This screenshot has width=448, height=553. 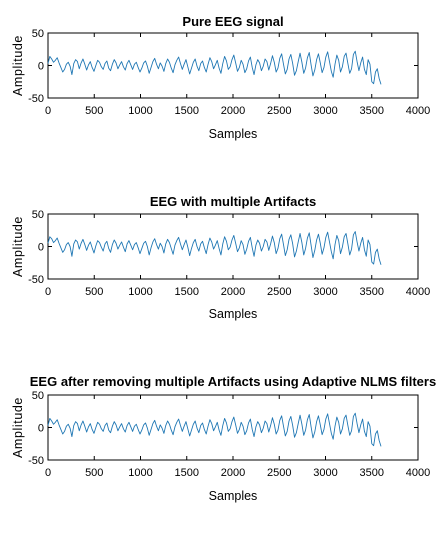 I want to click on chart-title: Pure EEG signal, so click(x=232, y=21).